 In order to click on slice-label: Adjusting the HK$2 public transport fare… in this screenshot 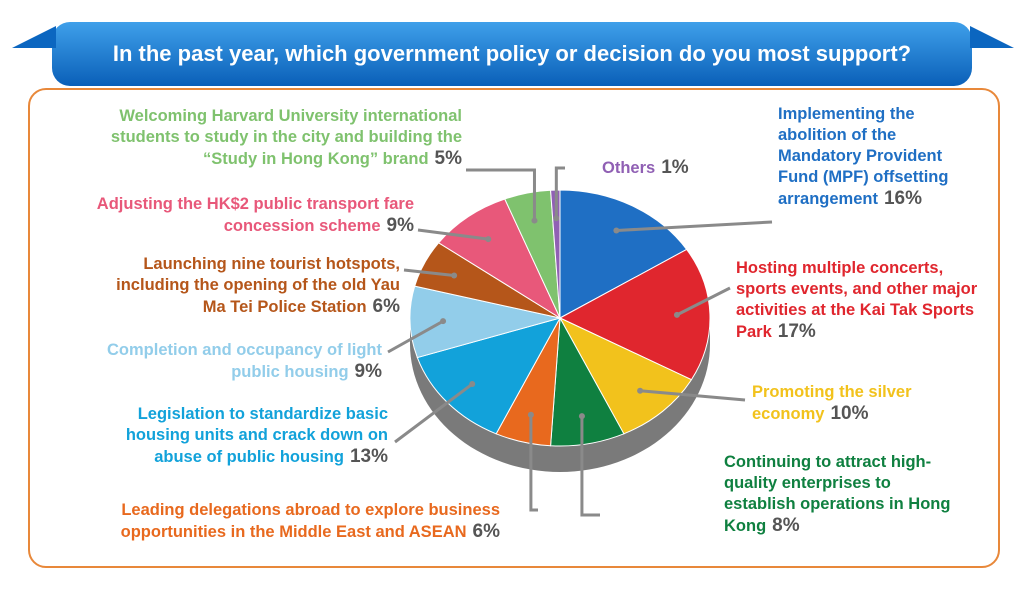, I will do `click(234, 215)`.